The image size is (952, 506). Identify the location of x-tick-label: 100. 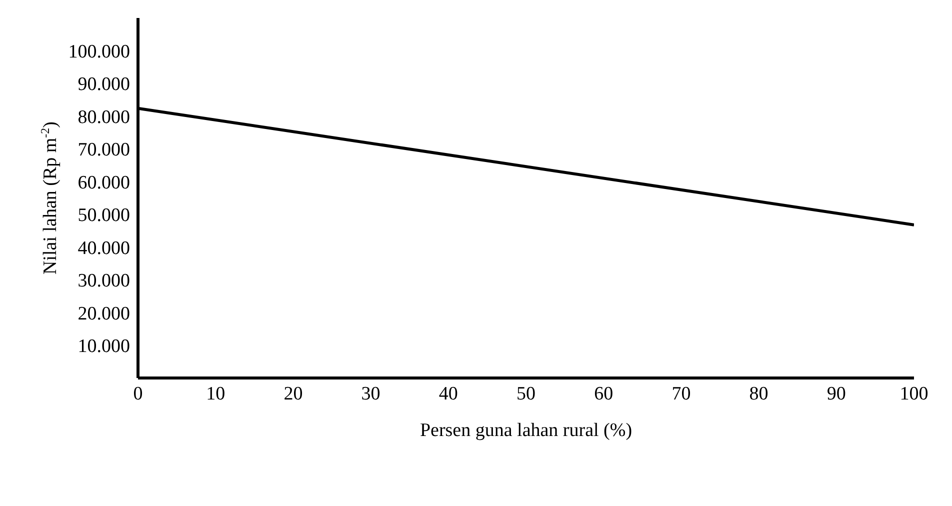
(914, 393).